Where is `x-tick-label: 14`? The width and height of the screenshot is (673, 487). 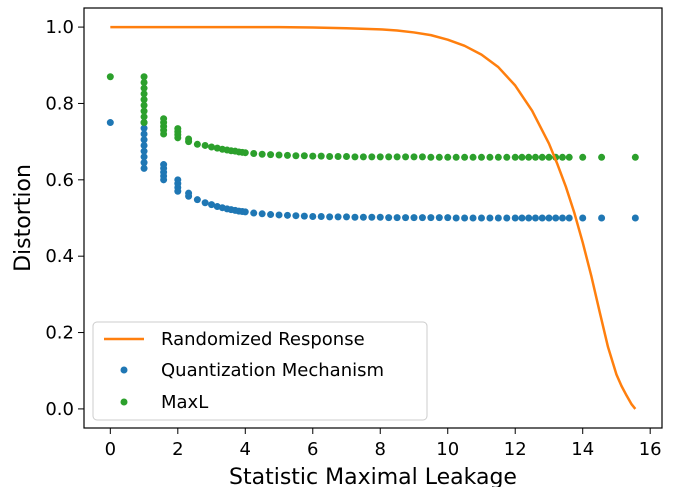
x-tick-label: 14 is located at coordinates (582, 449).